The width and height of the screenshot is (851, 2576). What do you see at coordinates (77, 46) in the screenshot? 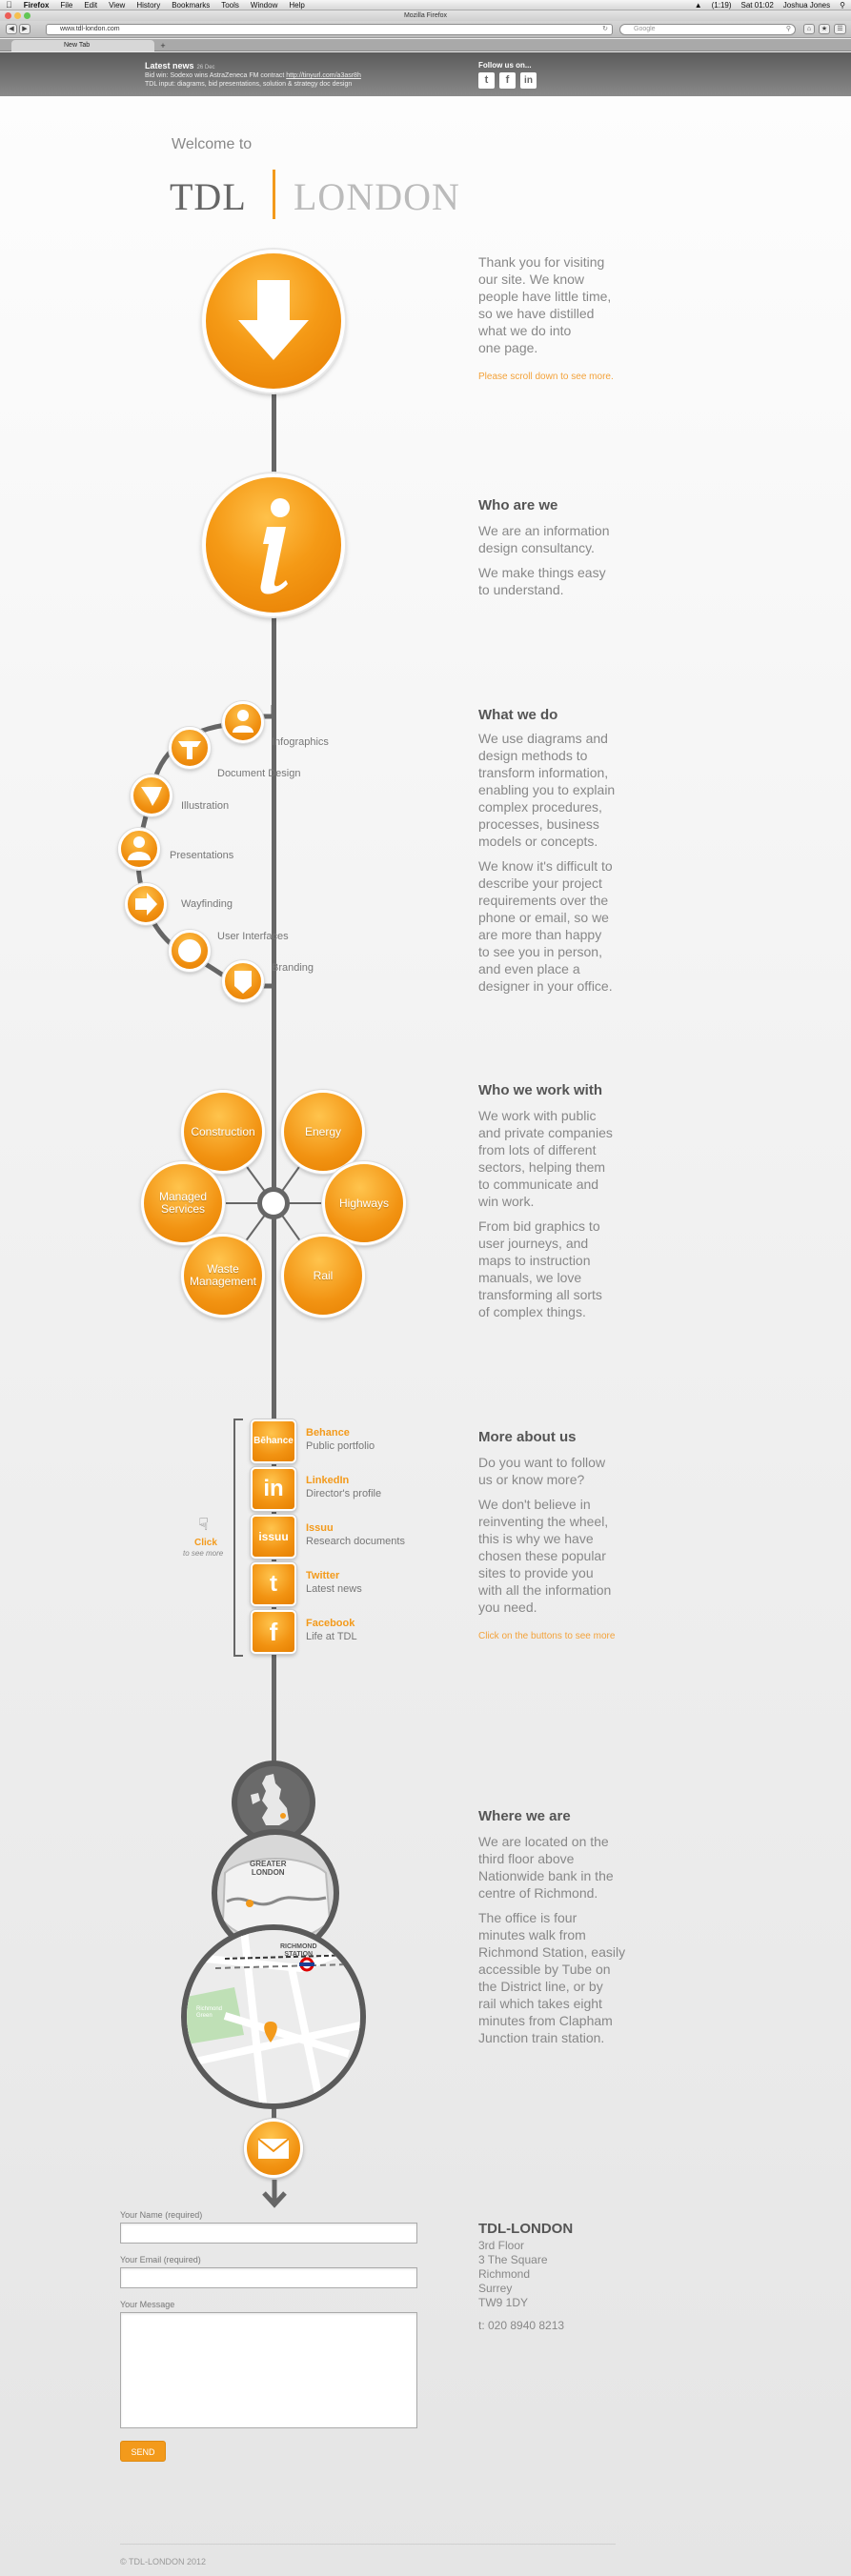
I see `tab-label: New Tab` at bounding box center [77, 46].